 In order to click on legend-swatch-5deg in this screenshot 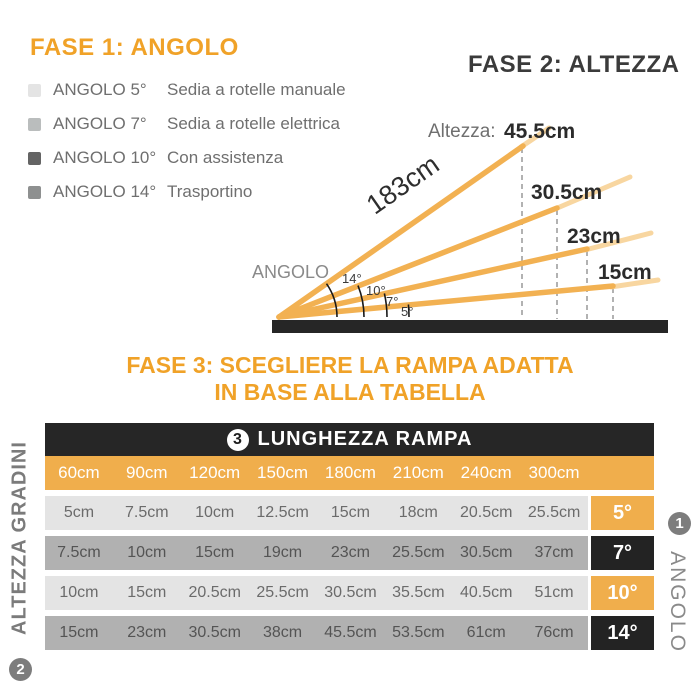, I will do `click(34, 90)`.